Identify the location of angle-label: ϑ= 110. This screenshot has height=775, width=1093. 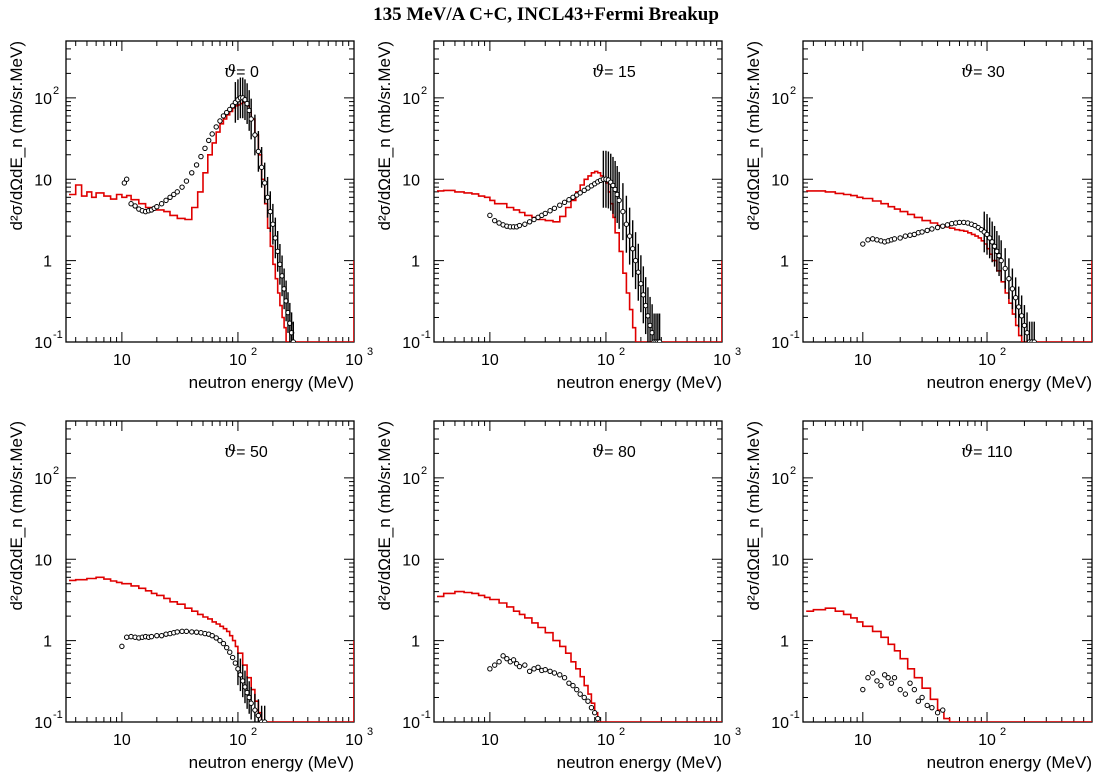
(987, 452).